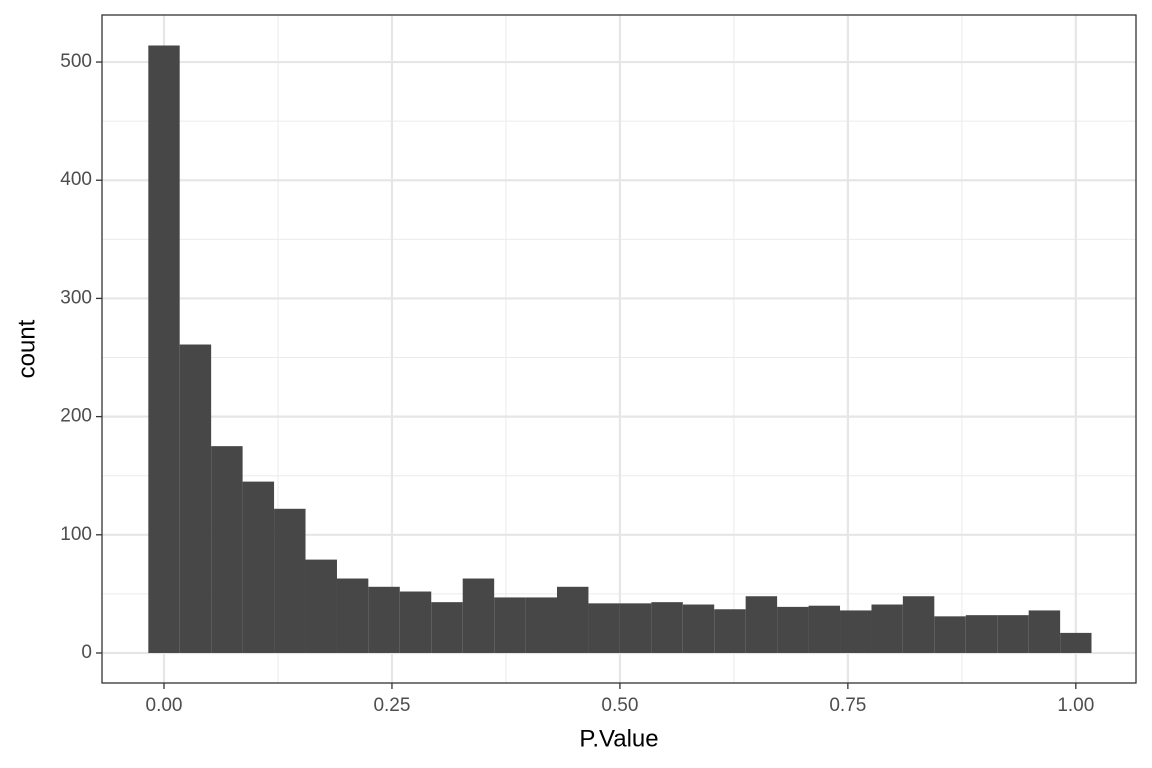 The height and width of the screenshot is (768, 1152). I want to click on y-tick-label: 0, so click(86, 652).